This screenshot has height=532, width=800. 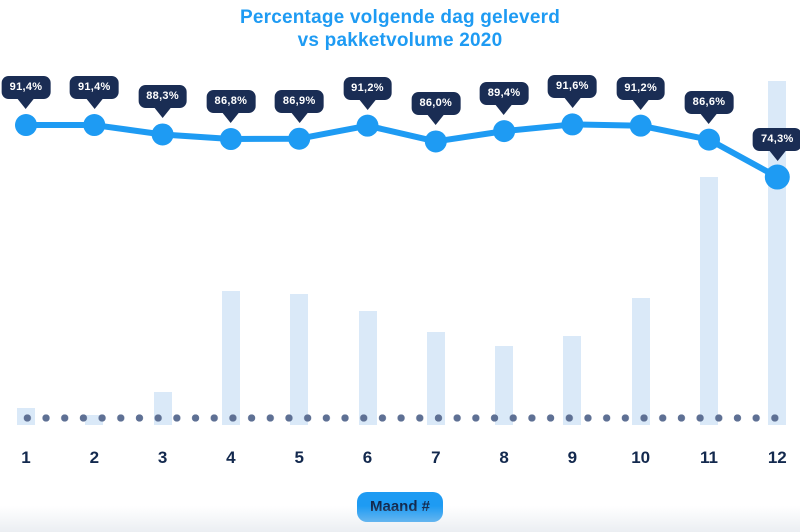 I want to click on delivery-percentage-line, so click(x=402, y=151).